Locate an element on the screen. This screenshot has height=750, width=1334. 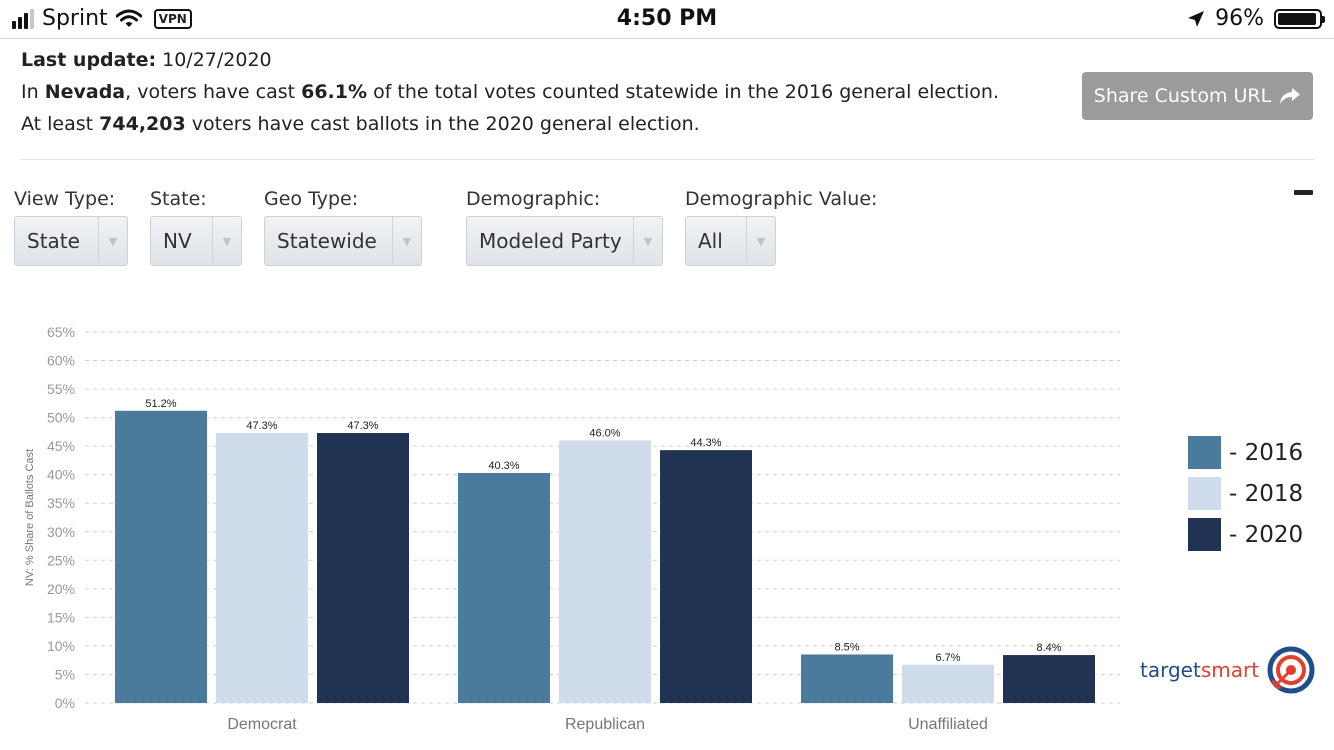
select-value: Statewide is located at coordinates (327, 241).